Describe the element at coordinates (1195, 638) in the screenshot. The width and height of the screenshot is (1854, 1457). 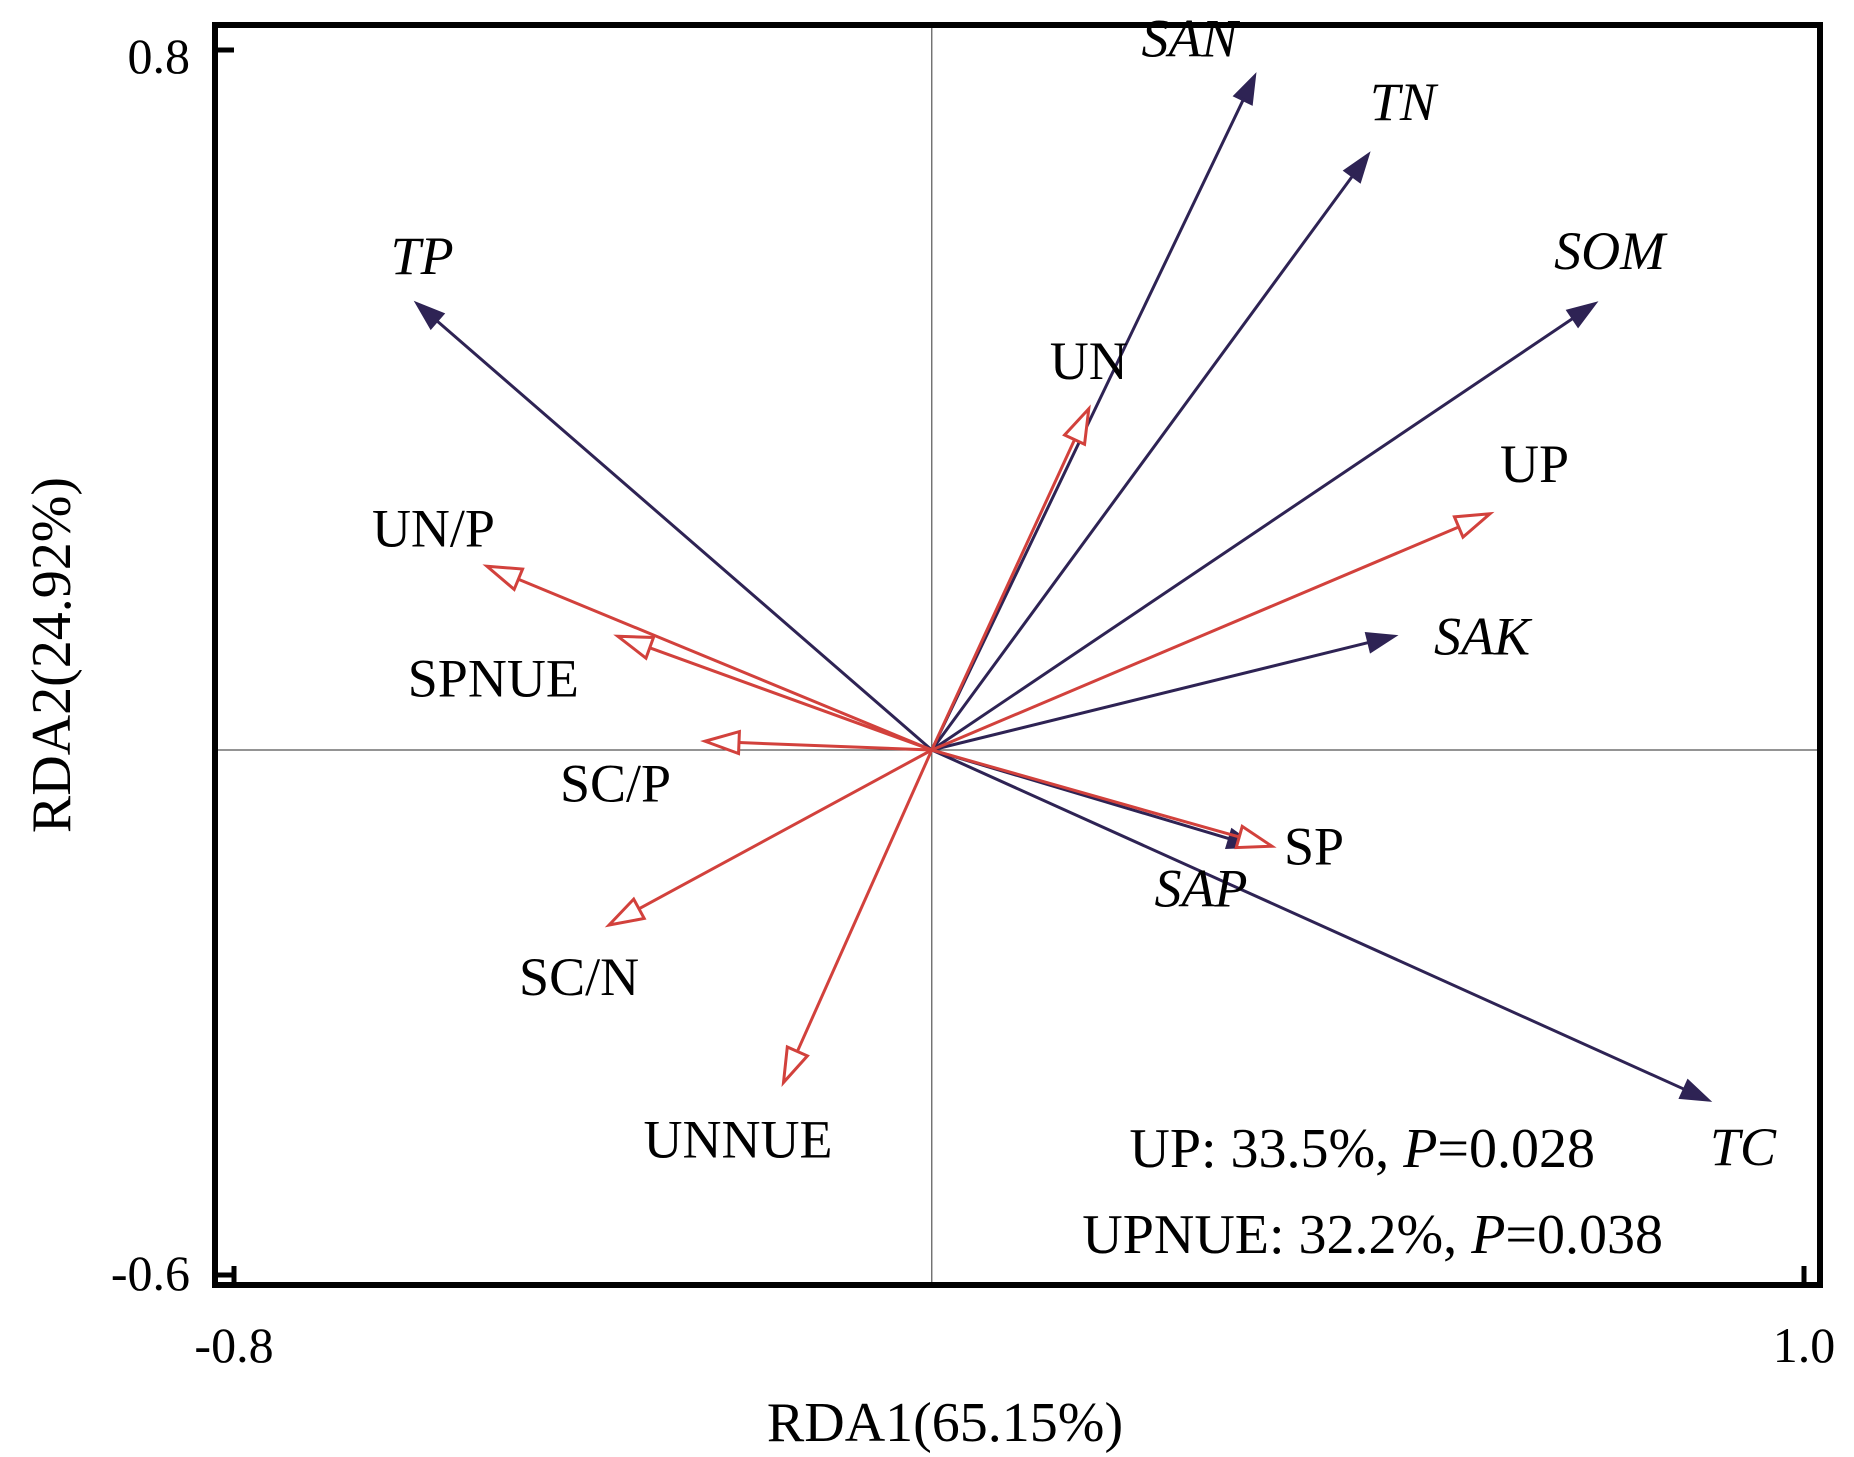
I see `vector-up` at that location.